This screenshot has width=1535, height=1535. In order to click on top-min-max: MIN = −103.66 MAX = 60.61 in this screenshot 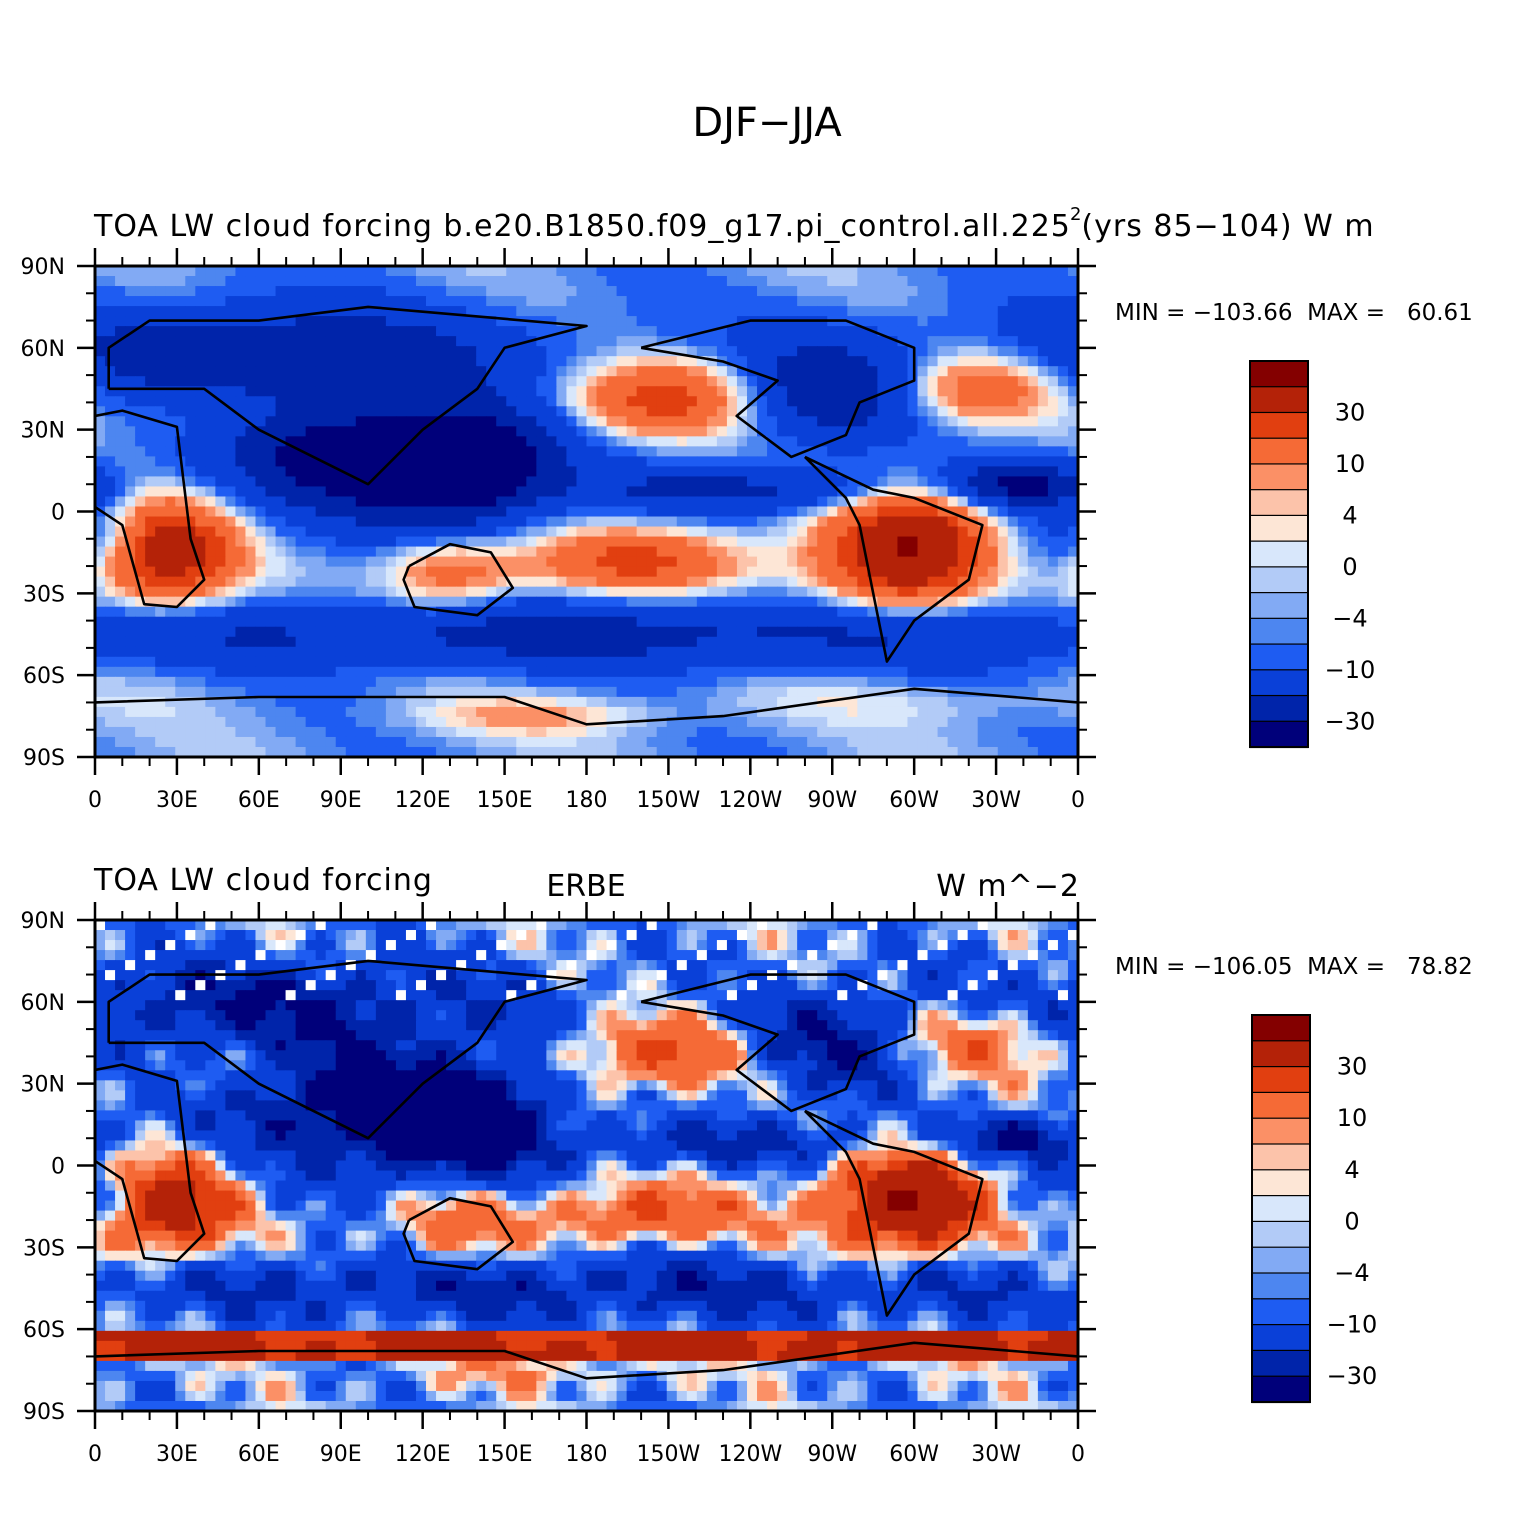, I will do `click(1294, 313)`.